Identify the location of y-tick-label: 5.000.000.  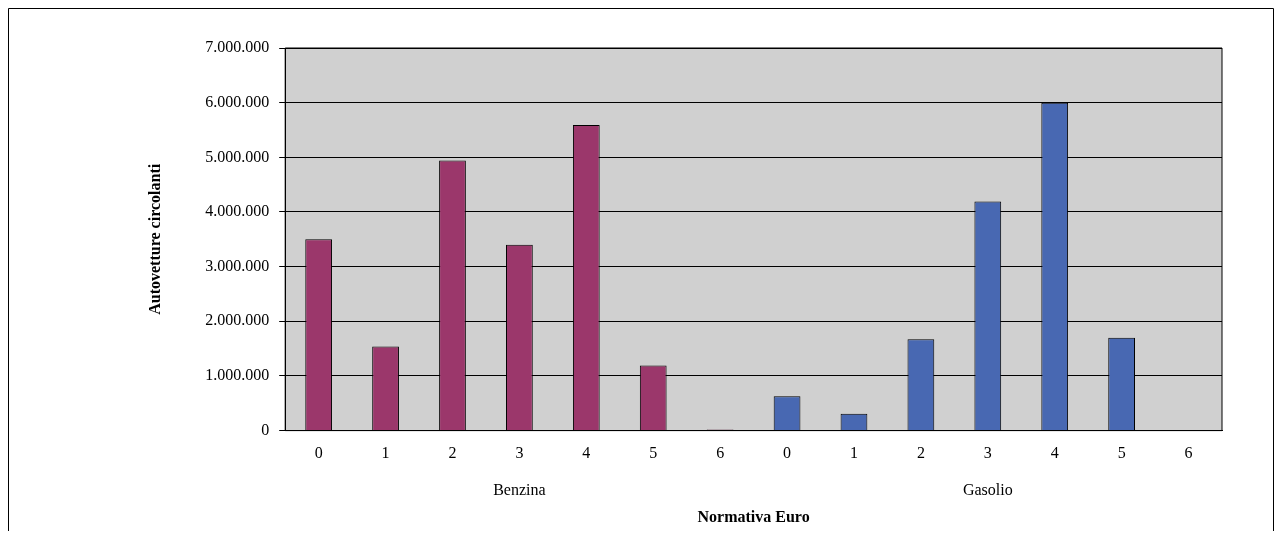
(237, 156).